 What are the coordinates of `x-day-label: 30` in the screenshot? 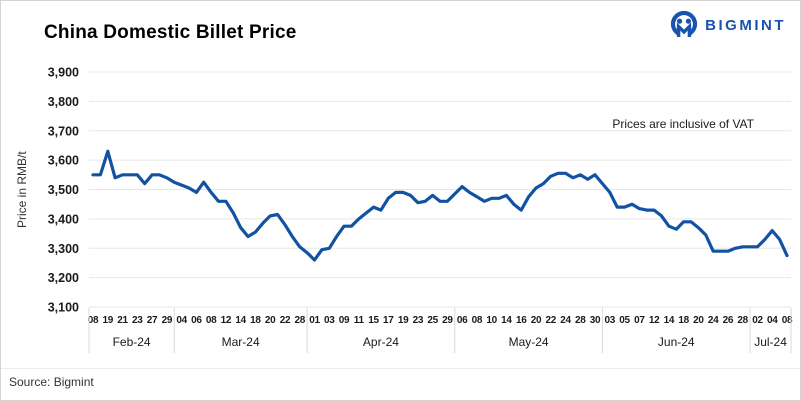 It's located at (595, 320).